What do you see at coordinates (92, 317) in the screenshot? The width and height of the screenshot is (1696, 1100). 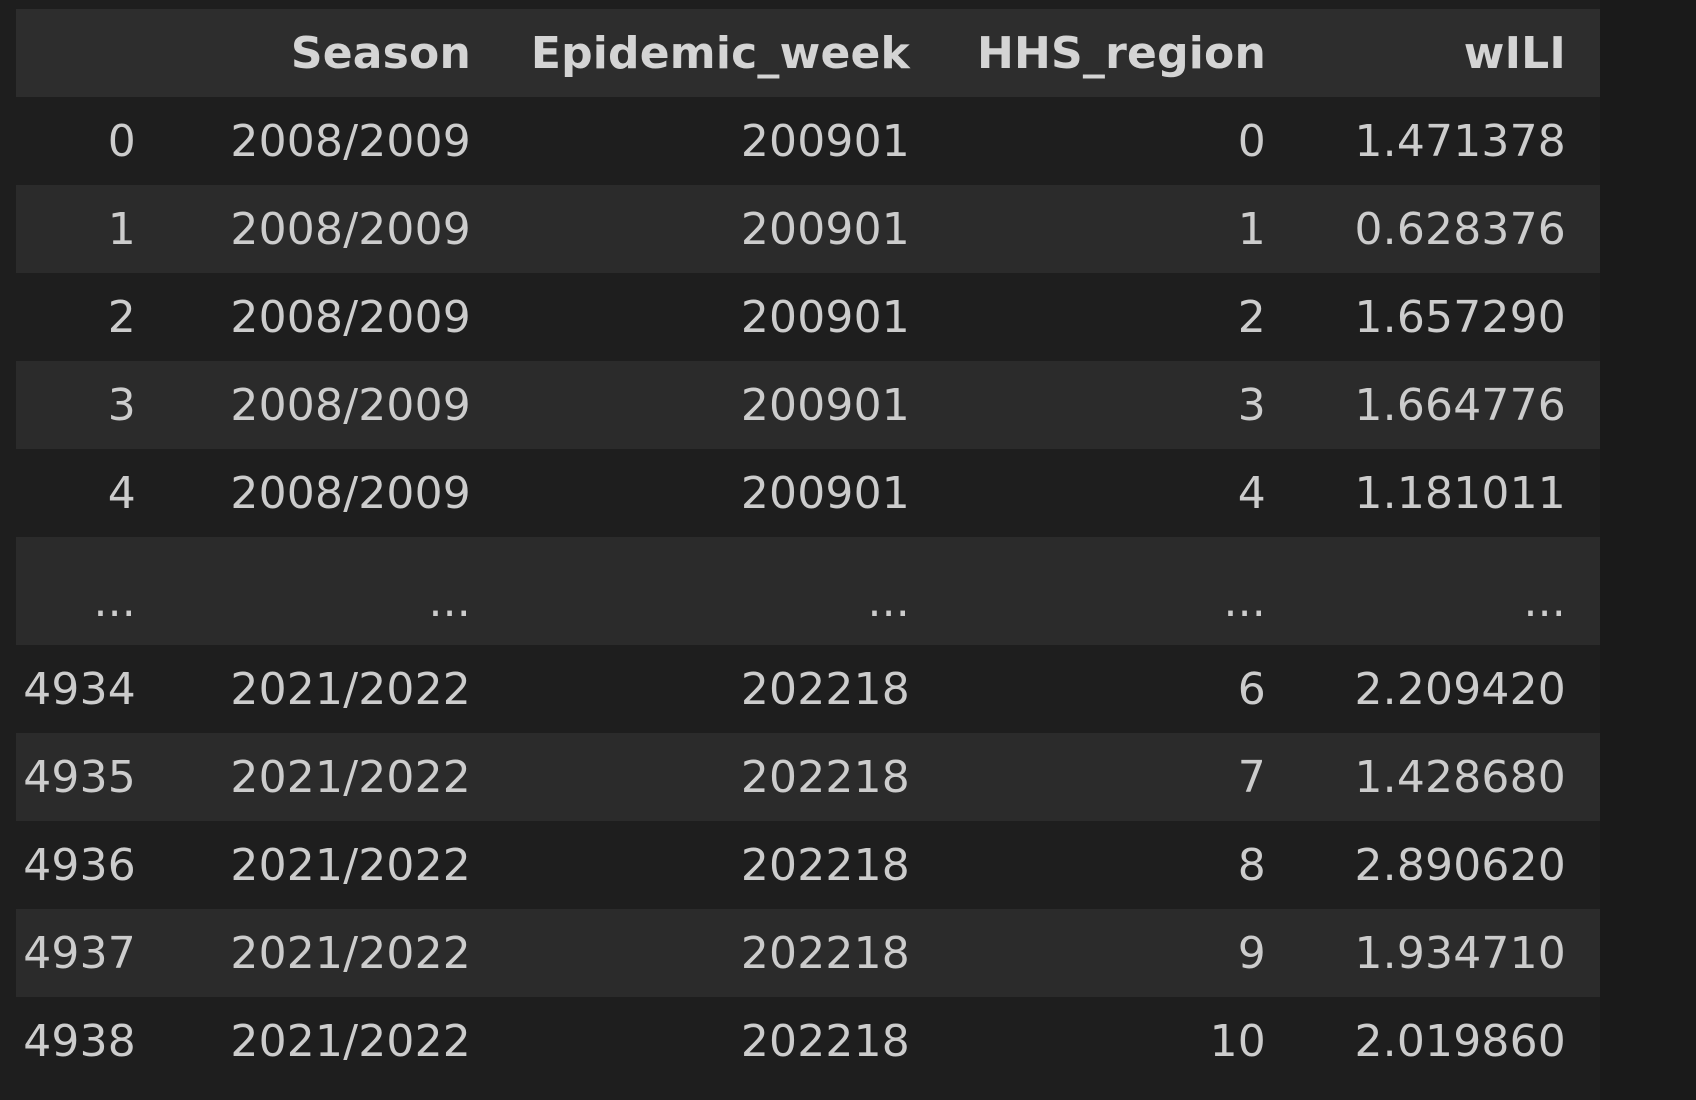 I see `row-index: 2` at bounding box center [92, 317].